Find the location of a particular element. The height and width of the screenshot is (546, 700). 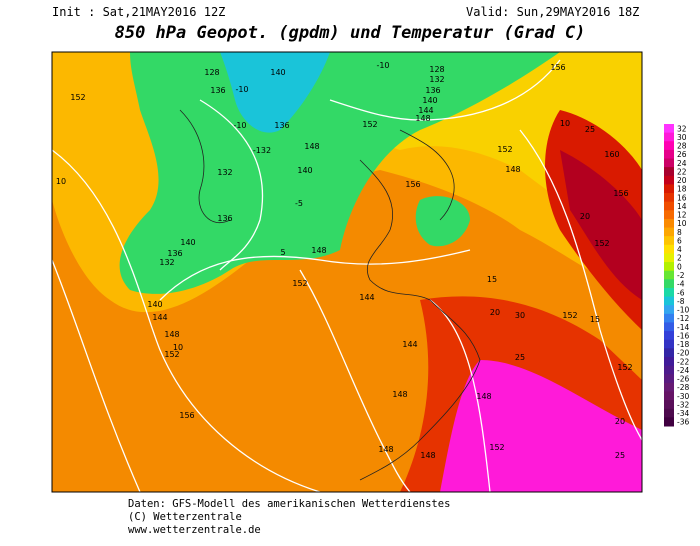

colorbar-label: -34 is located at coordinates (683, 413).